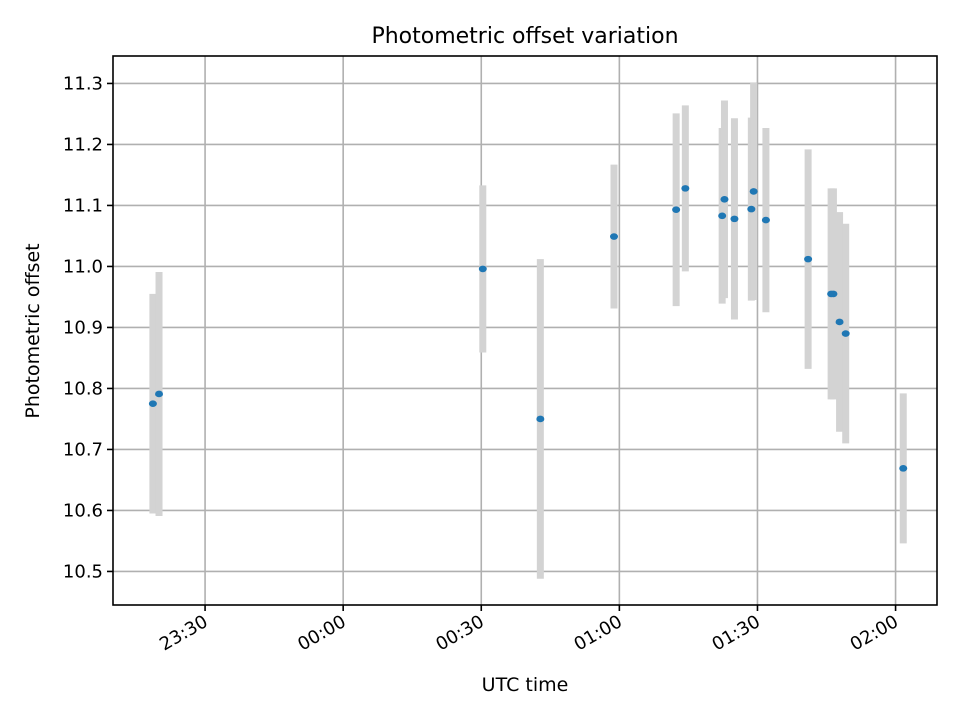 The image size is (960, 720). What do you see at coordinates (525, 685) in the screenshot?
I see `x-axis-label: UTC time` at bounding box center [525, 685].